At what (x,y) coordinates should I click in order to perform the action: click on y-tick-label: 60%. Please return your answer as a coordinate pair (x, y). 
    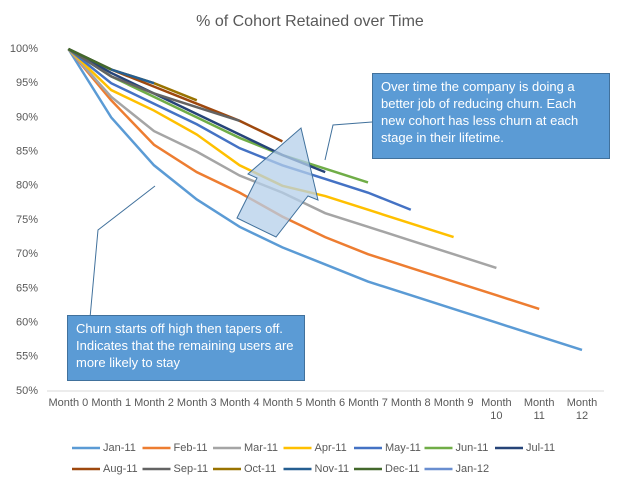
    Looking at the image, I should click on (27, 323).